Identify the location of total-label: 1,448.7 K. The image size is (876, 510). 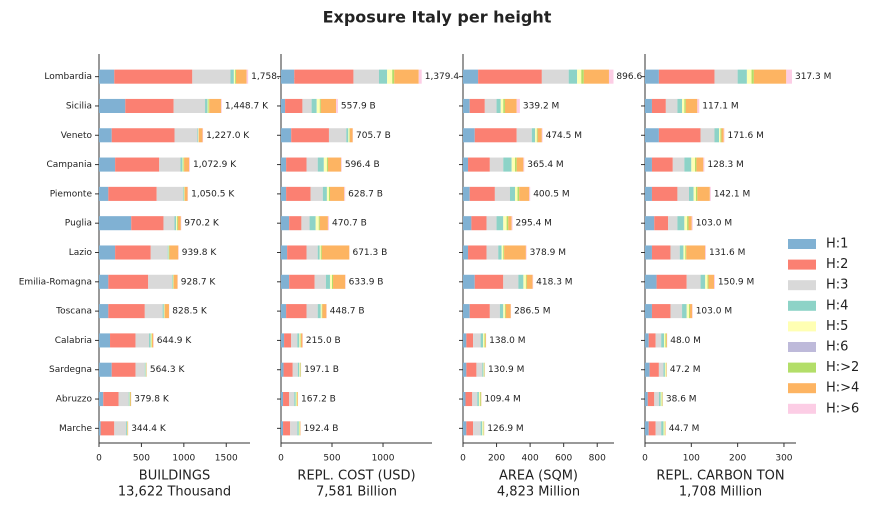
(247, 106).